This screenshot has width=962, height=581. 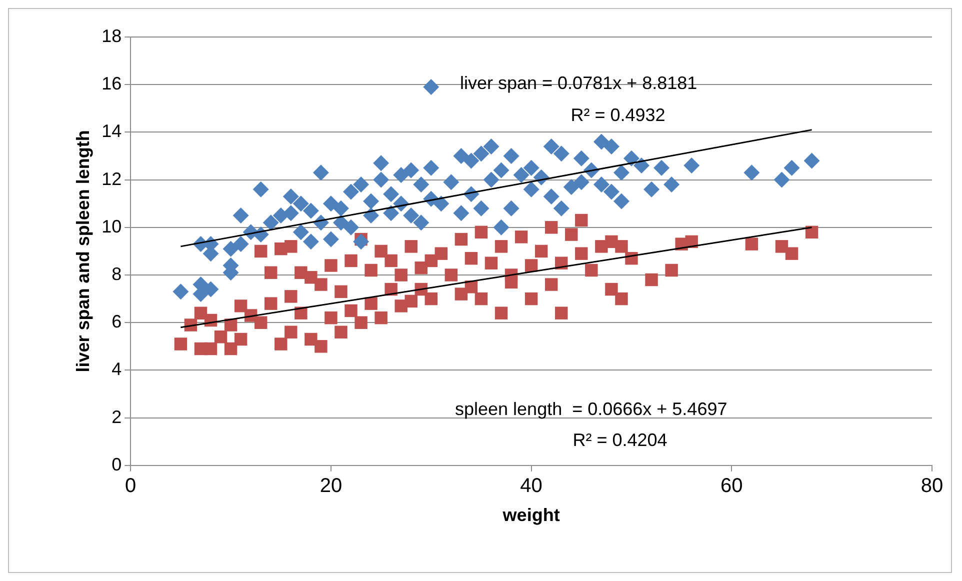 What do you see at coordinates (579, 82) in the screenshot?
I see `annotation: liver span = 0.0781x + 8.8181` at bounding box center [579, 82].